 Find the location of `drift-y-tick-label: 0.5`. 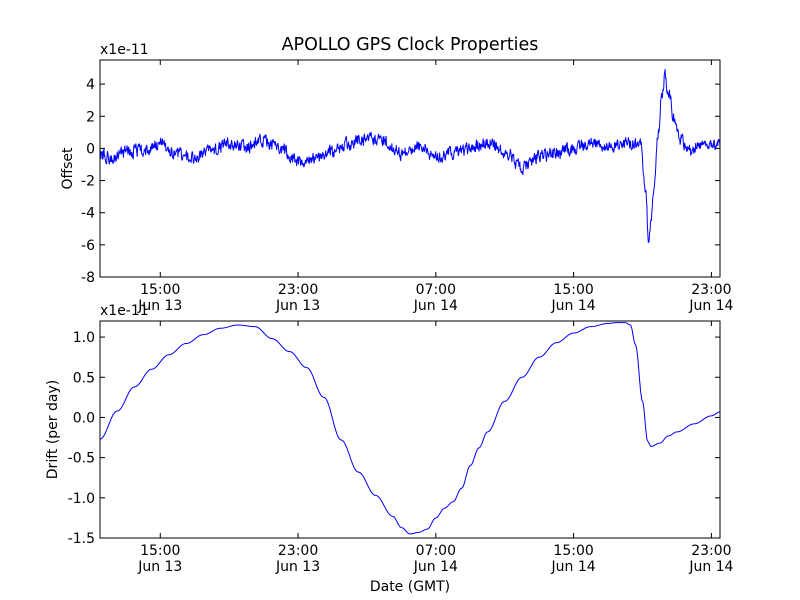

drift-y-tick-label: 0.5 is located at coordinates (84, 378).